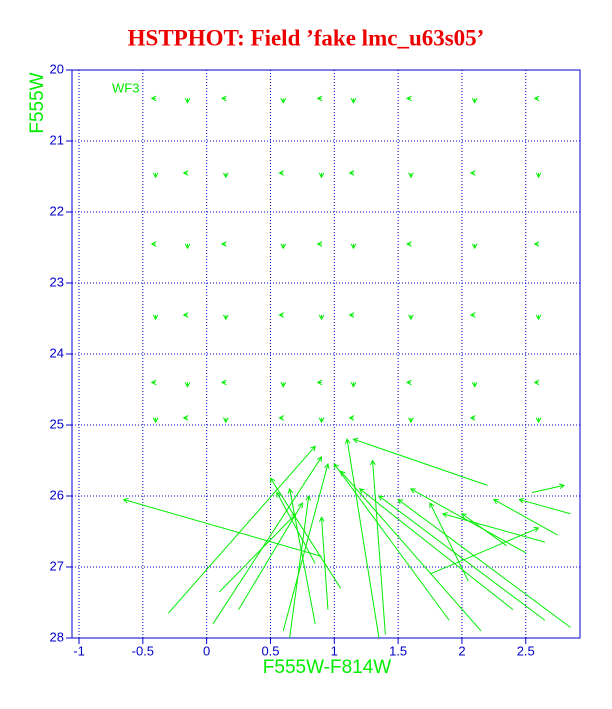 This screenshot has width=612, height=709. What do you see at coordinates (37, 102) in the screenshot?
I see `y-axis-label: F555W` at bounding box center [37, 102].